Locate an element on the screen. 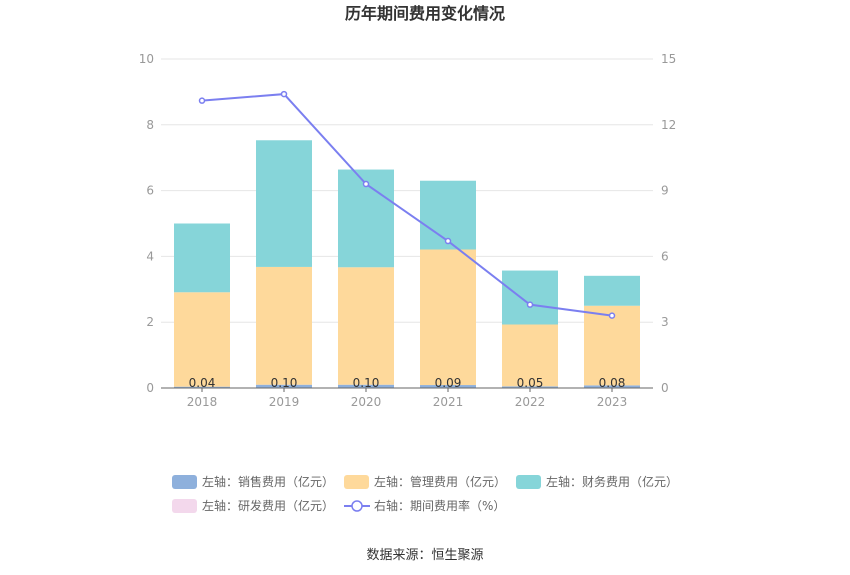 The width and height of the screenshot is (850, 575). left-tick-label: 8 is located at coordinates (150, 125).